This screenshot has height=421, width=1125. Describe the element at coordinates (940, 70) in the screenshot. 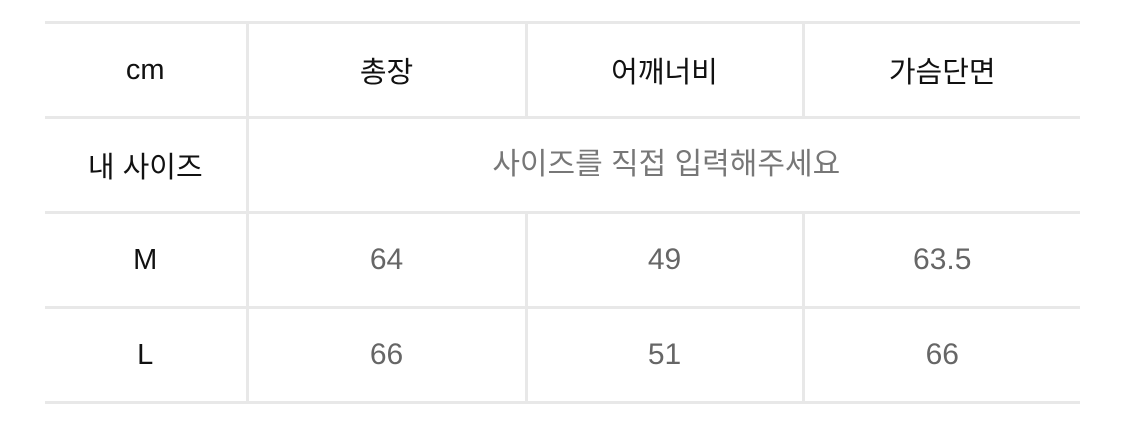

I see `column-header-chest: 가슴단면` at that location.